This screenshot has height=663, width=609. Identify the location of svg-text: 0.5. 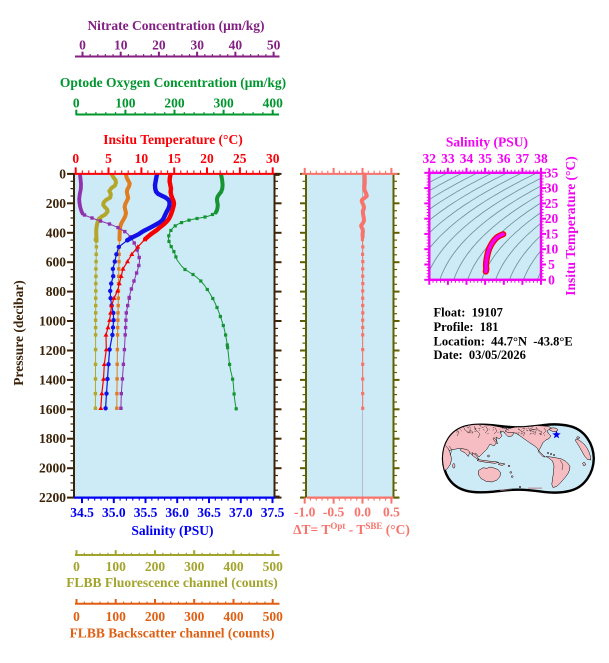
(391, 512).